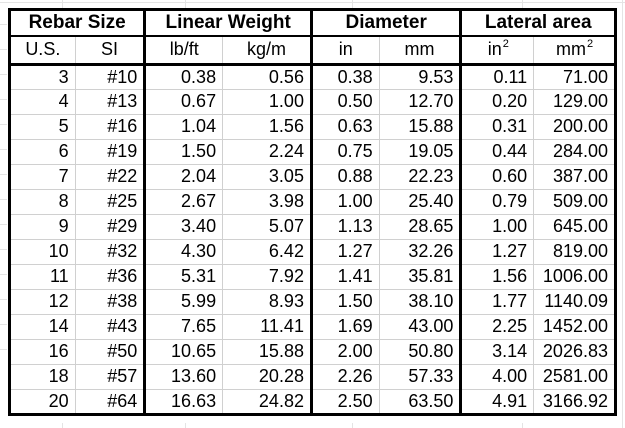 The image size is (625, 428). What do you see at coordinates (183, 326) in the screenshot?
I see `weight-lb-ft-cell: 7.65` at bounding box center [183, 326].